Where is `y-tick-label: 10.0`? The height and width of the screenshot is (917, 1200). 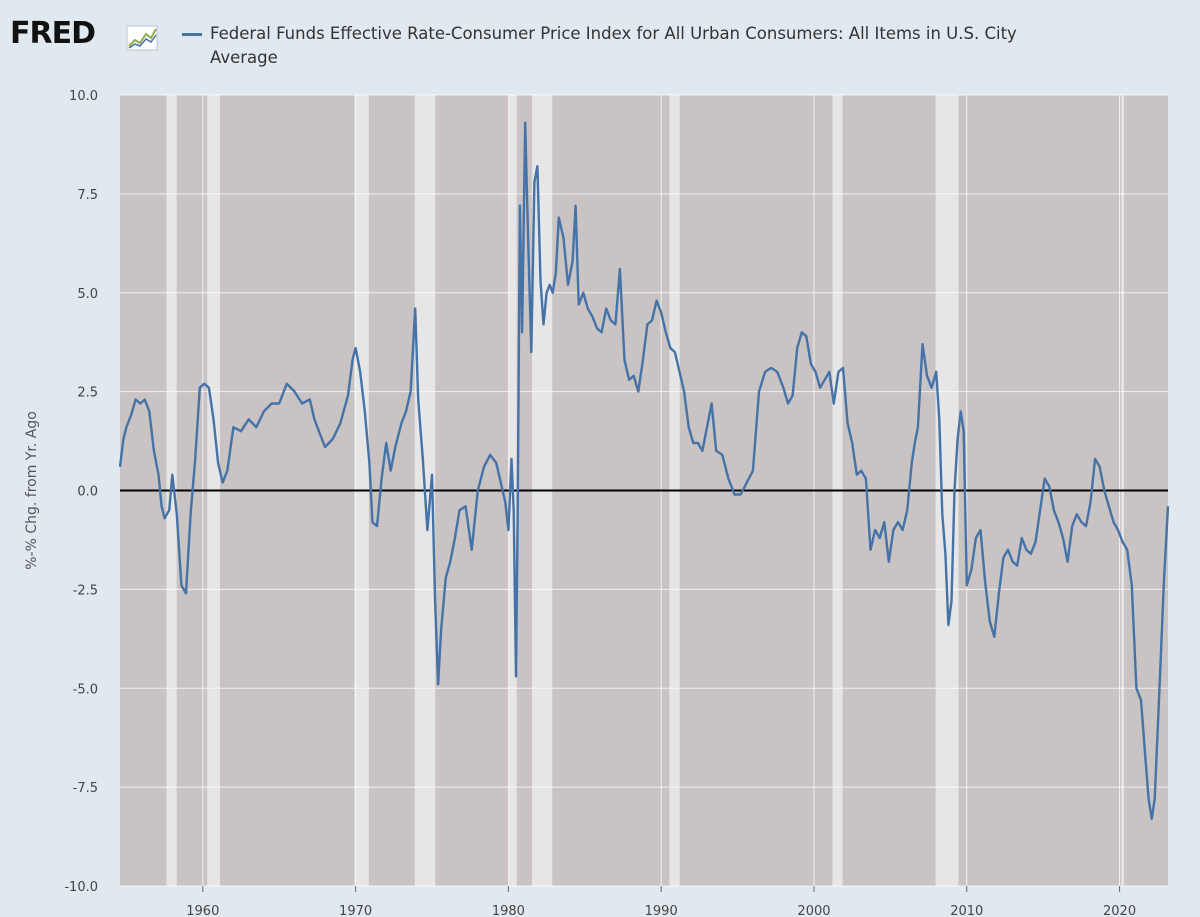
y-tick-label: 10.0 is located at coordinates (83, 96).